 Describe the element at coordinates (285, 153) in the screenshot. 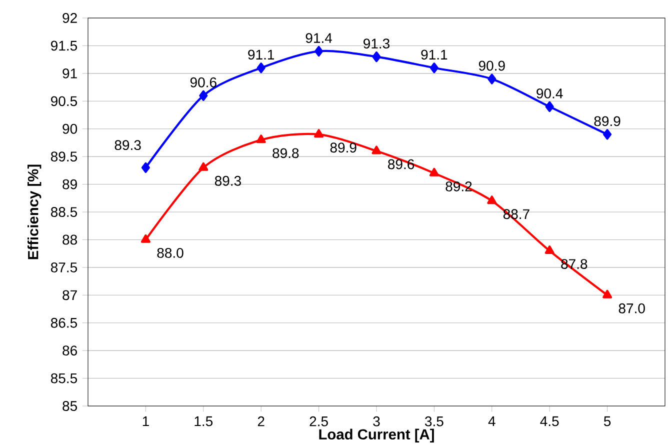

I see `data-label: 89.8` at that location.